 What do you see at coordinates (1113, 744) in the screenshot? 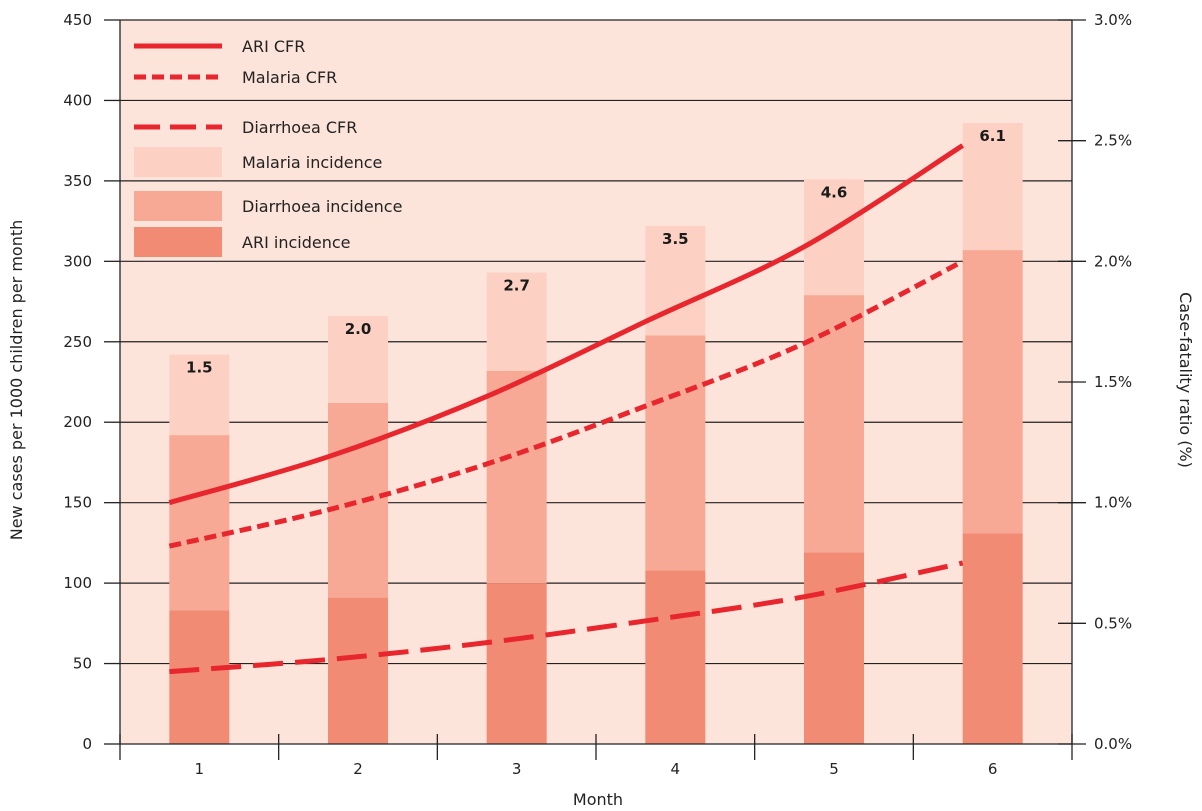
I see `y2-tick-label: 0.0%` at bounding box center [1113, 744].